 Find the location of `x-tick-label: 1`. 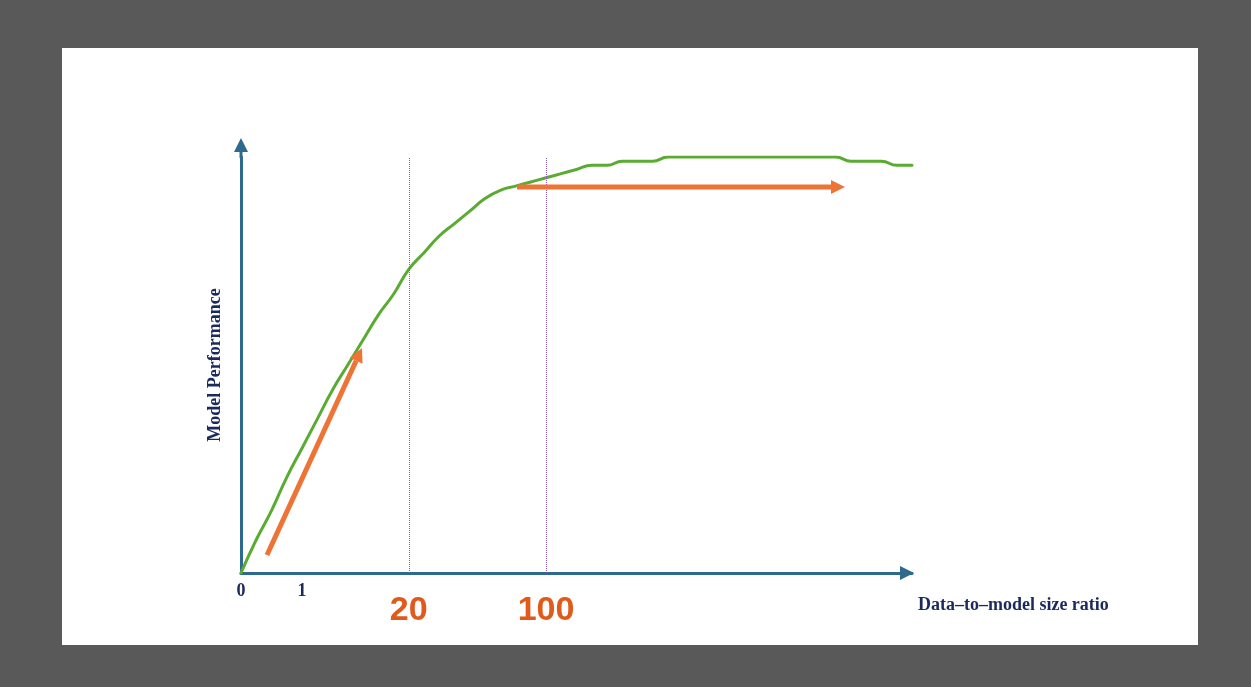

x-tick-label: 1 is located at coordinates (302, 590).